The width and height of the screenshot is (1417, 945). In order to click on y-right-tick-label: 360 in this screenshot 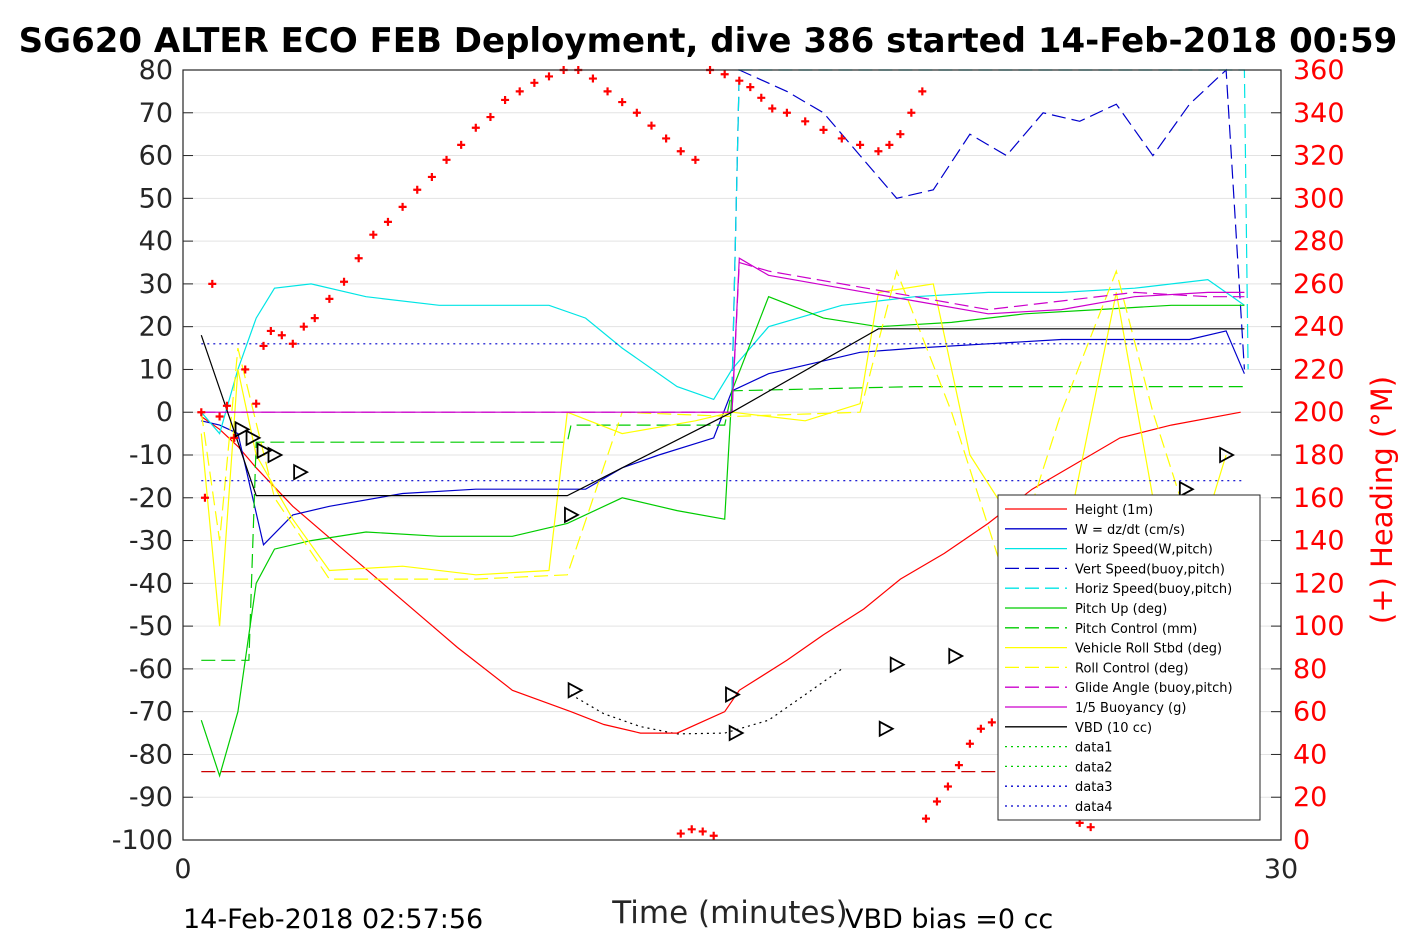, I will do `click(1319, 70)`.